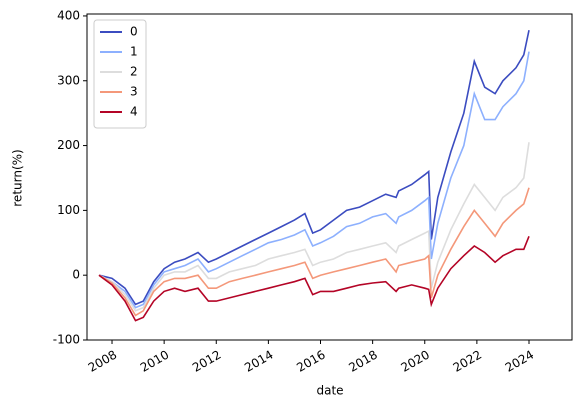  What do you see at coordinates (18, 177) in the screenshot?
I see `y-axis-label: return(%)` at bounding box center [18, 177].